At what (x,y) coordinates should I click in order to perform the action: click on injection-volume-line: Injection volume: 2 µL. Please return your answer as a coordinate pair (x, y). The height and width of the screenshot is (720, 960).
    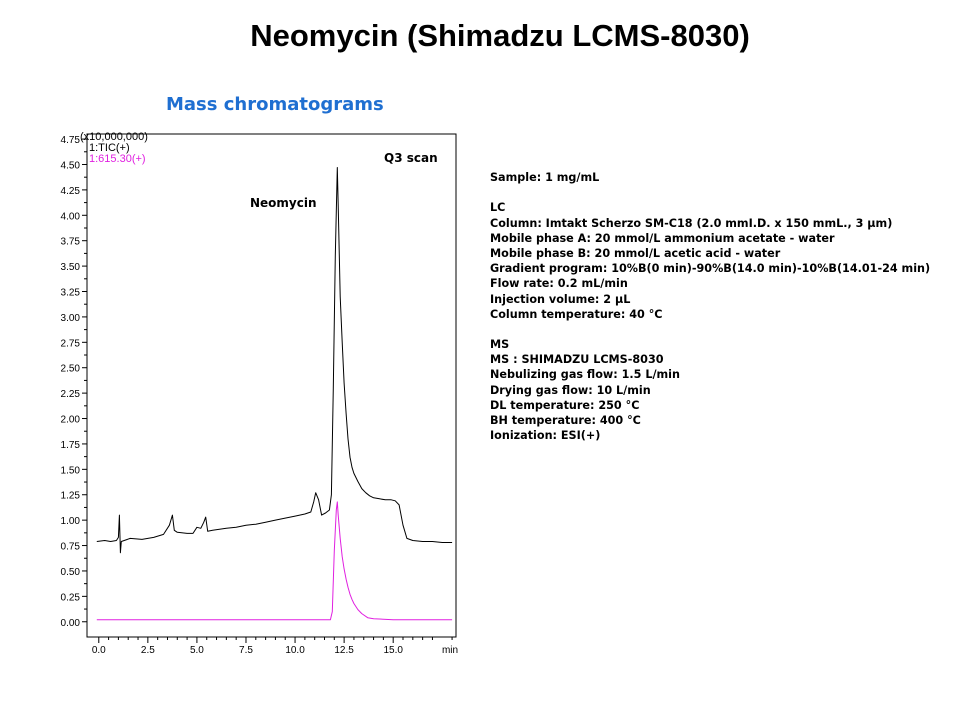
    Looking at the image, I should click on (560, 299).